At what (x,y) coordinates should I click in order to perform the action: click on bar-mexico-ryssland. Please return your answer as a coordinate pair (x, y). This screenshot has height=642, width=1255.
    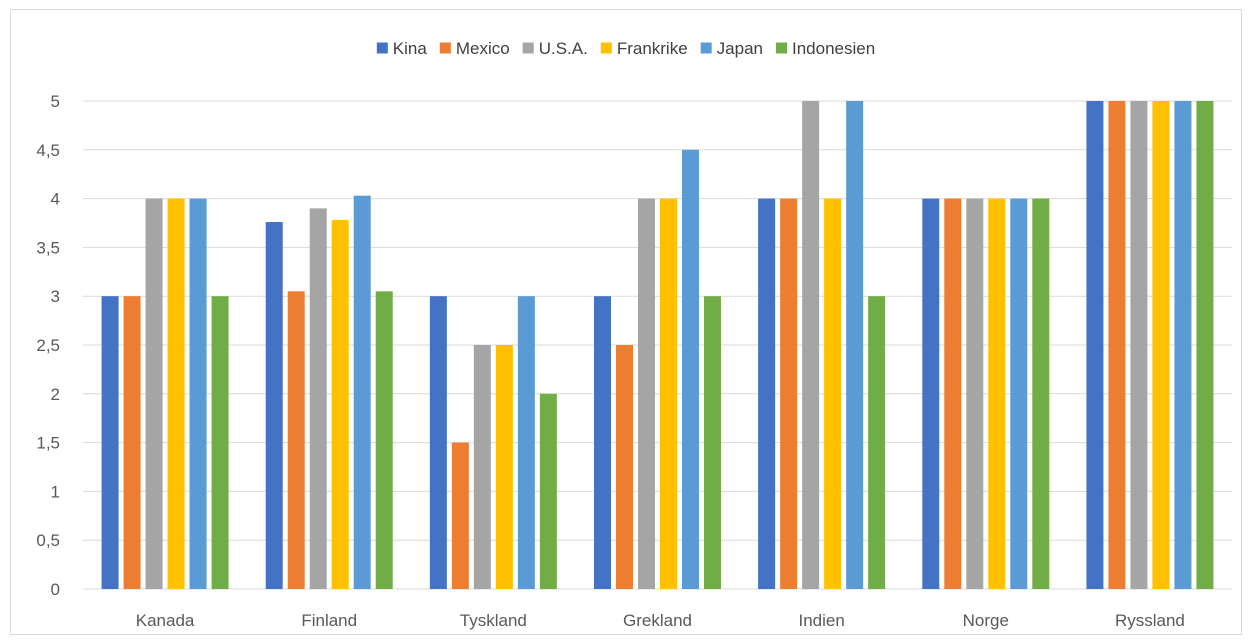
    Looking at the image, I should click on (1117, 345).